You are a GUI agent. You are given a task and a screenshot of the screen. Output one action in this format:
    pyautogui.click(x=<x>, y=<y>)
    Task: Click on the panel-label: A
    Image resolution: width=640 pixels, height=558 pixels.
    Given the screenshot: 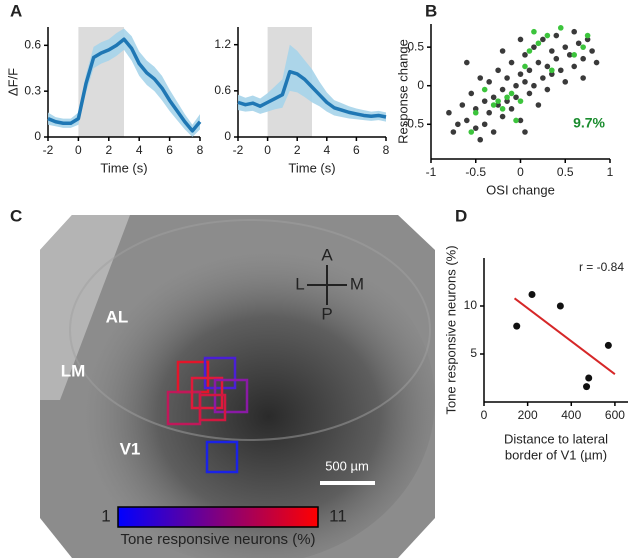 What is the action you would take?
    pyautogui.click(x=16, y=10)
    